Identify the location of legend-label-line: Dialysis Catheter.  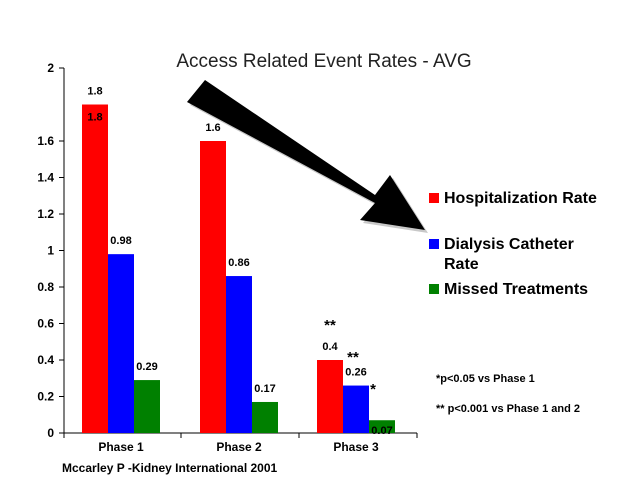
(509, 244).